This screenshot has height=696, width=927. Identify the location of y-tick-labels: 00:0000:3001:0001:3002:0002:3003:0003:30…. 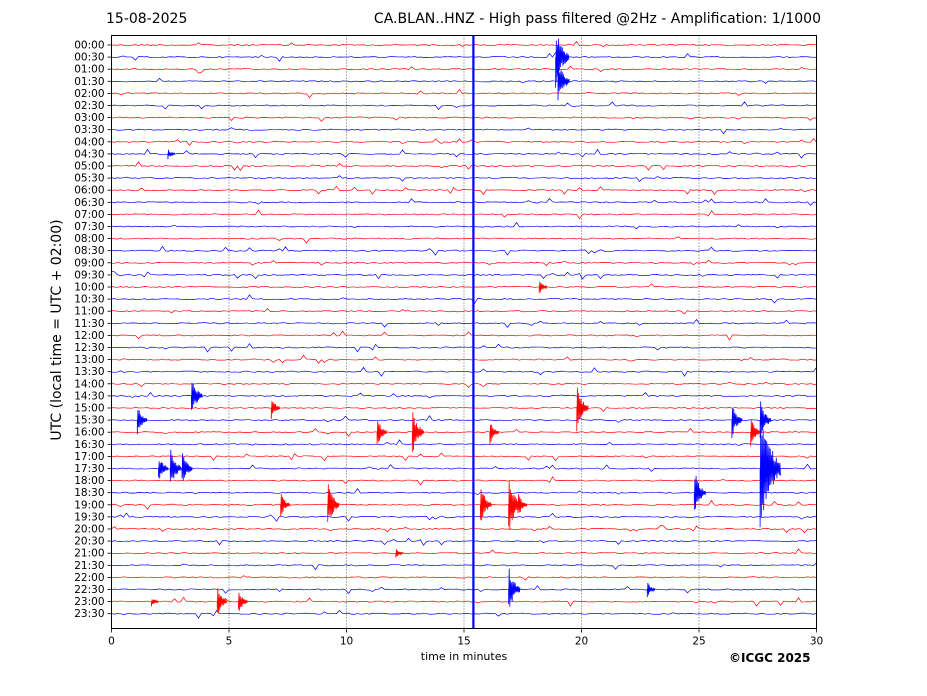
(93, 330).